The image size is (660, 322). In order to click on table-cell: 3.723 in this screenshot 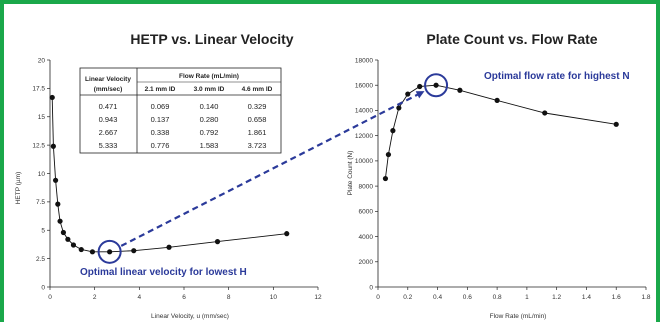, I will do `click(257, 145)`.